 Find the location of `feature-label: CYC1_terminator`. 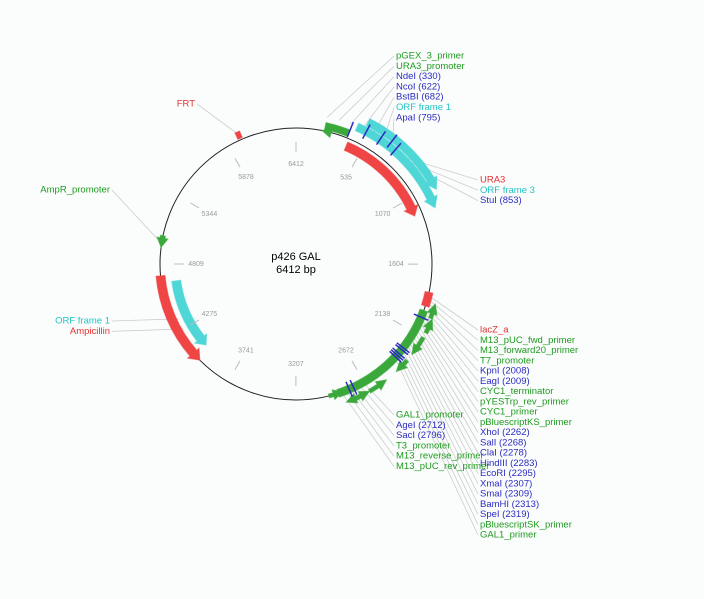

feature-label: CYC1_terminator is located at coordinates (516, 391).